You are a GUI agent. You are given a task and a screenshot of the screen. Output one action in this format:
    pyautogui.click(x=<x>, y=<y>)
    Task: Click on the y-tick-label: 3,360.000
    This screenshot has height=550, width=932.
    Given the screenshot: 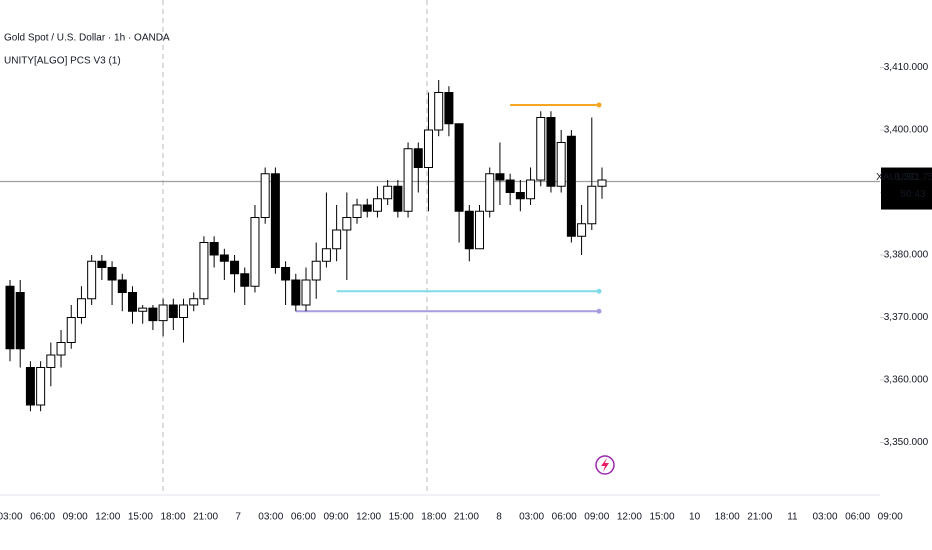 What is the action you would take?
    pyautogui.click(x=906, y=380)
    